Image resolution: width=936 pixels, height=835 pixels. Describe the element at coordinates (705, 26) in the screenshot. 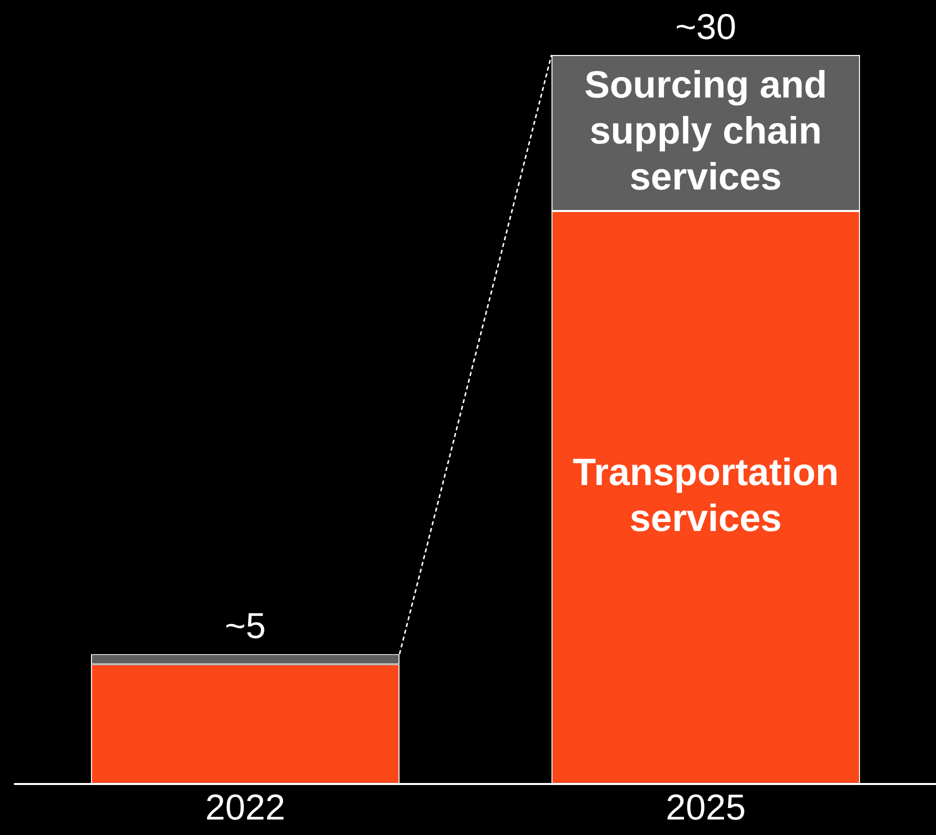

I see `annotation: ~30` at that location.